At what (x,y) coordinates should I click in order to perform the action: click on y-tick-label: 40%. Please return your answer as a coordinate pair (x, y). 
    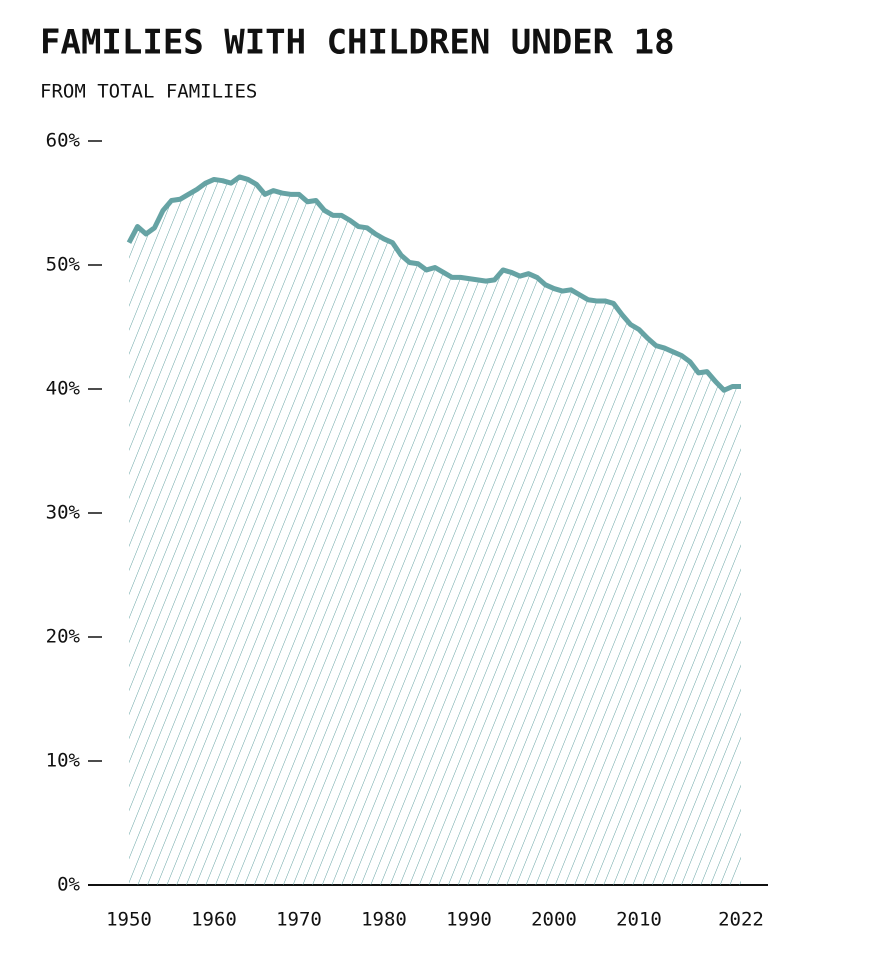
    Looking at the image, I should click on (63, 389).